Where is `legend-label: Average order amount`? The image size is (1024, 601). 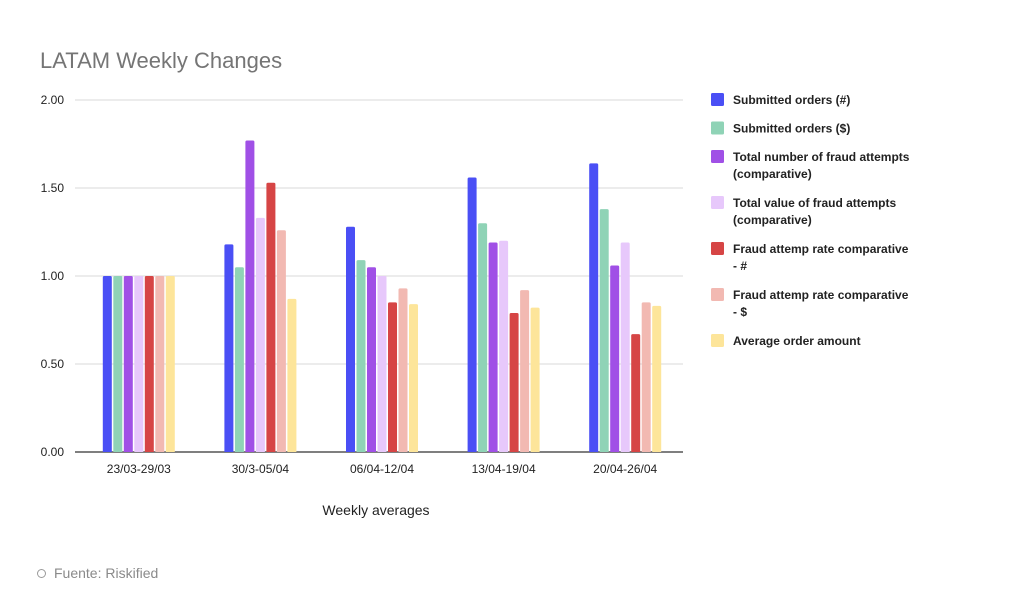
legend-label: Average order amount is located at coordinates (797, 341).